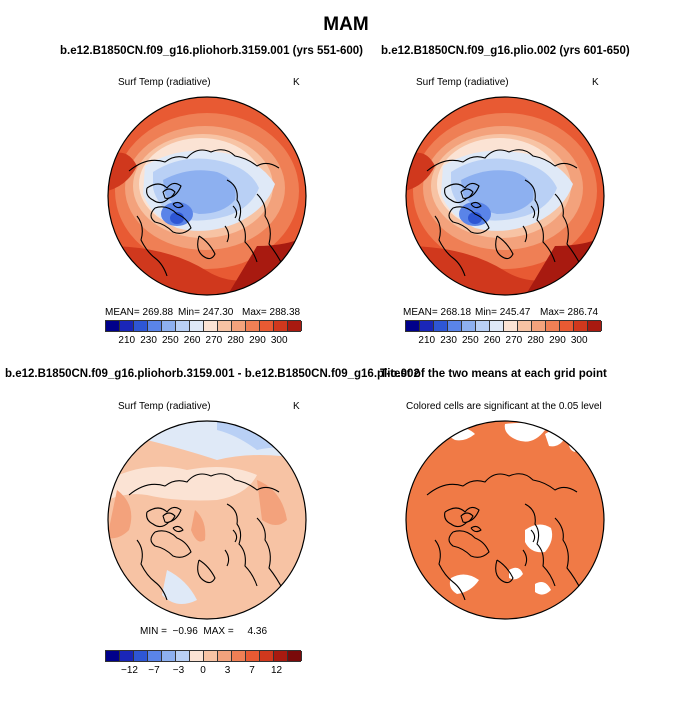  I want to click on main-title: MAM, so click(346, 24).